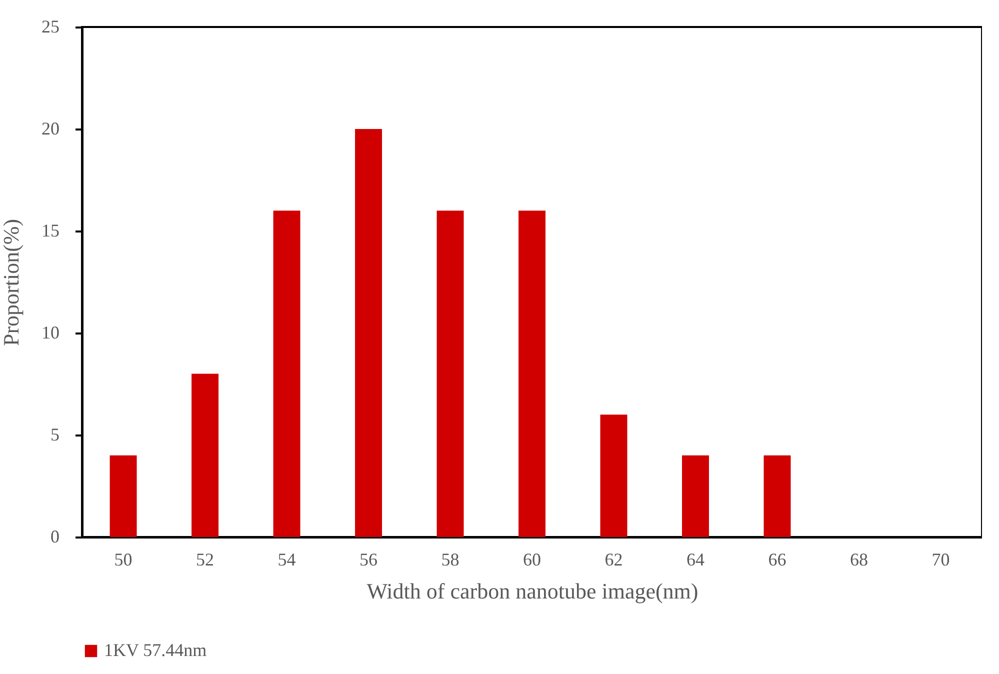 This screenshot has width=999, height=674. Describe the element at coordinates (51, 230) in the screenshot. I see `y-tick-label: 15` at that location.